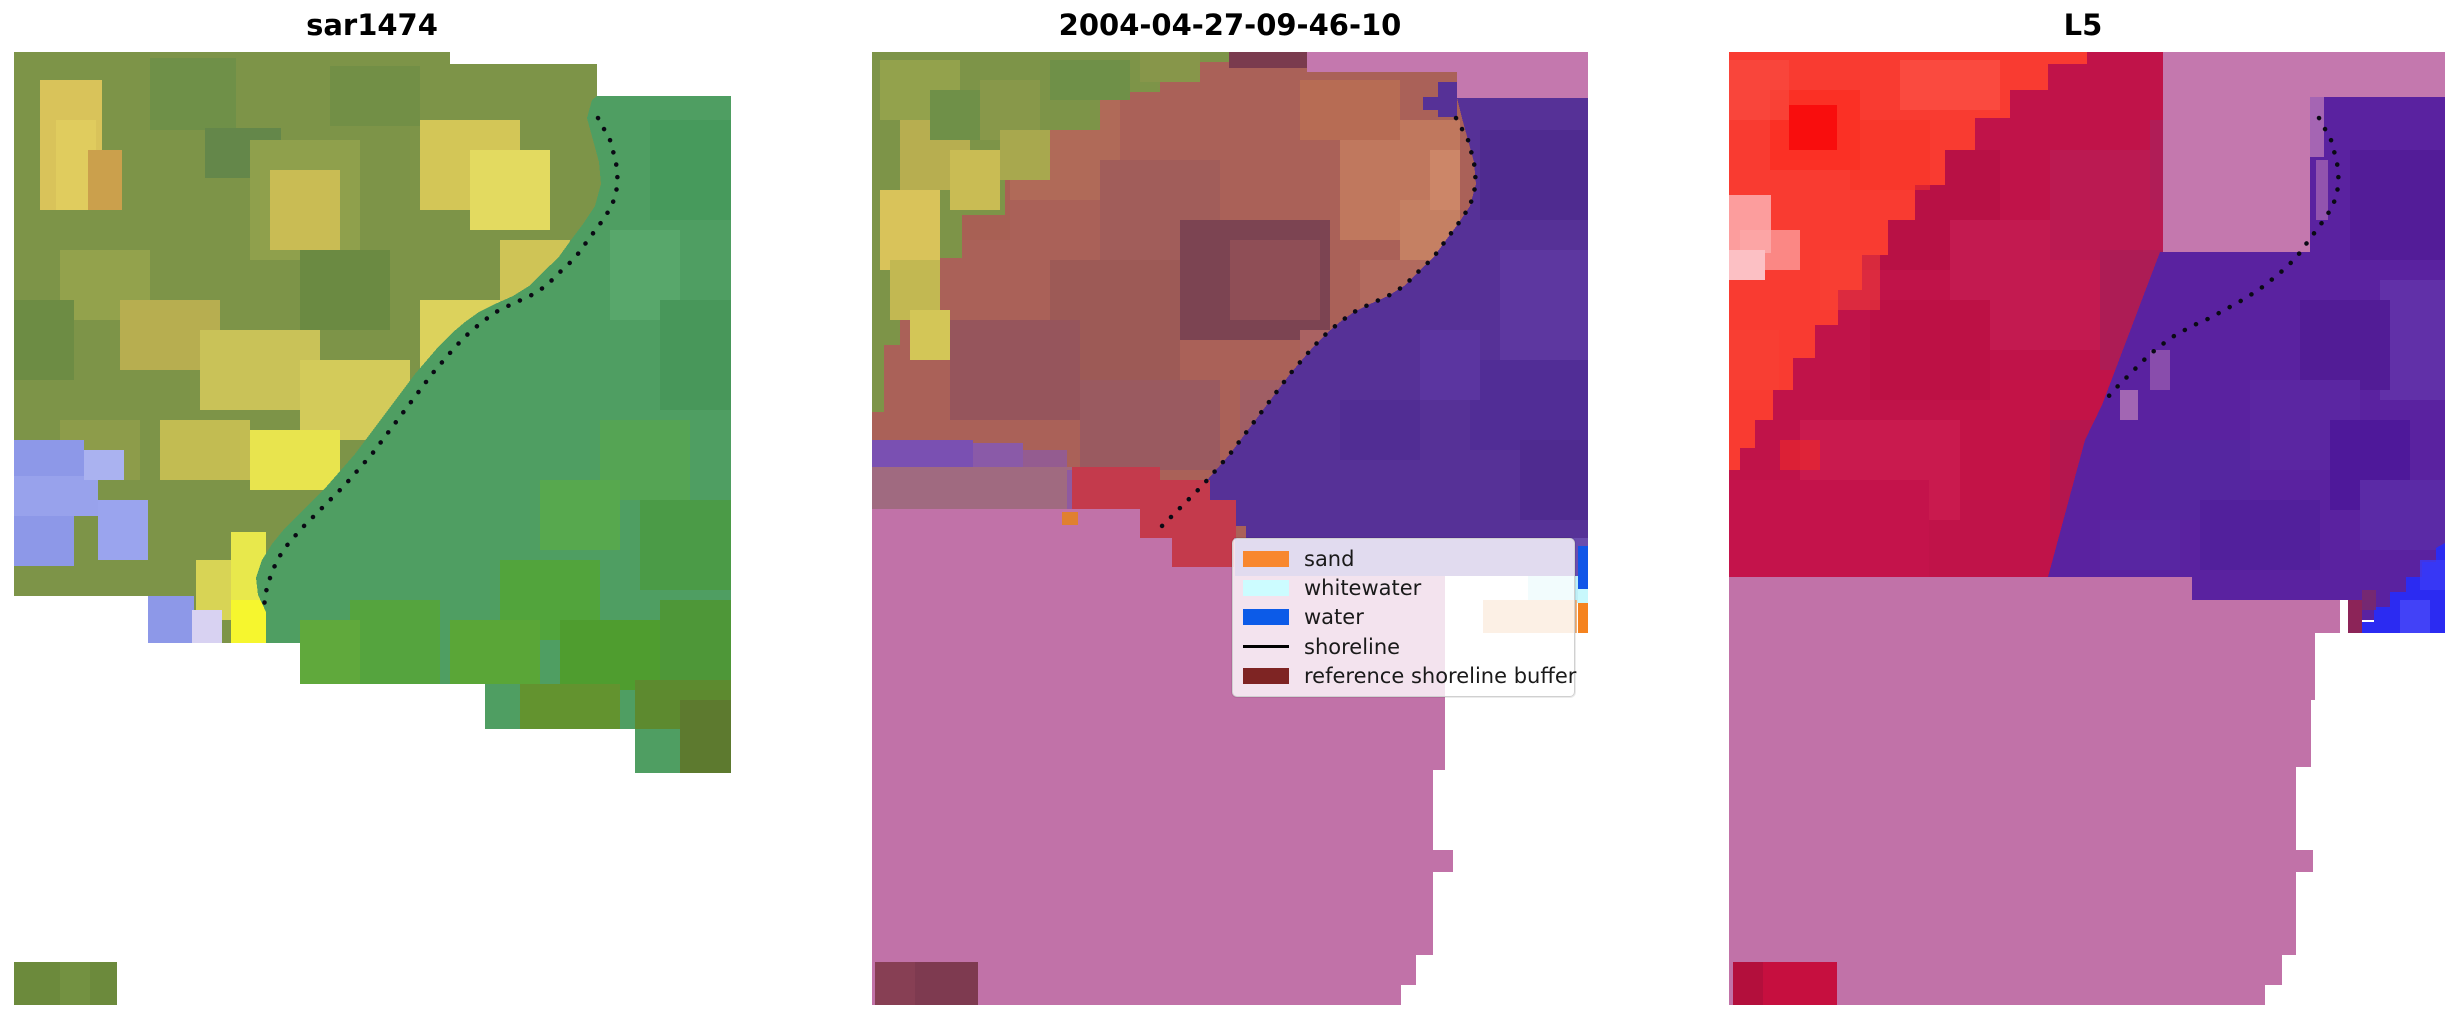 This screenshot has width=2460, height=1021. What do you see at coordinates (1583, 618) in the screenshot?
I see `edge-sand-pixel` at bounding box center [1583, 618].